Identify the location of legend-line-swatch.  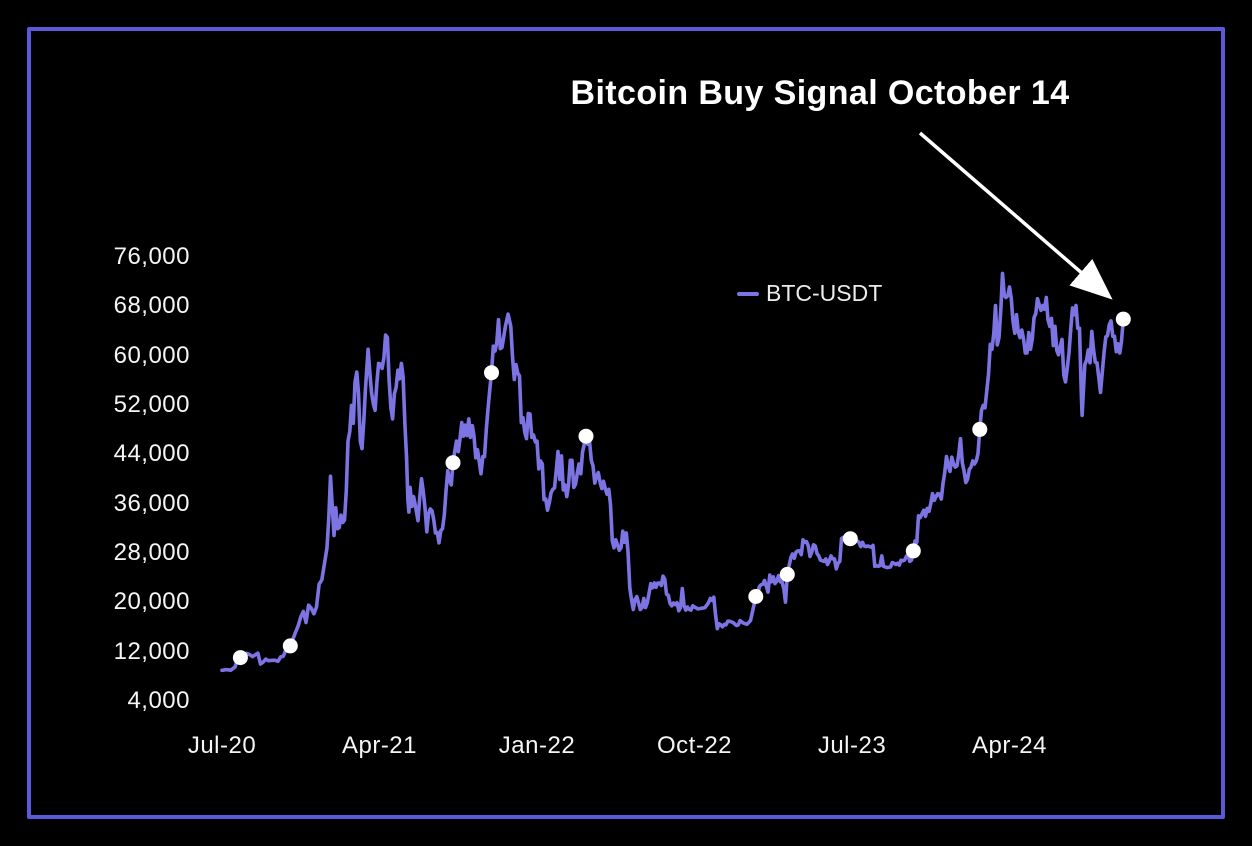
(748, 293).